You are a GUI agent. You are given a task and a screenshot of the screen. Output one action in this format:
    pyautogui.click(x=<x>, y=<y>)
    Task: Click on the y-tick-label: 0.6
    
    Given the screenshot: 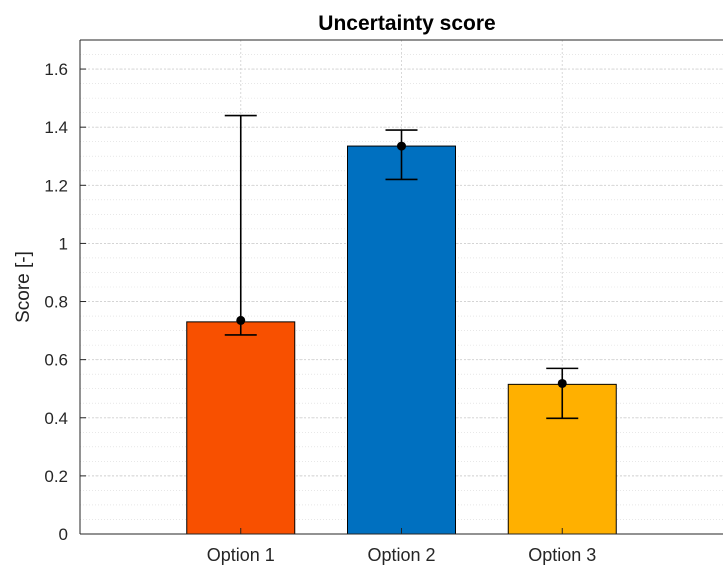 What is the action you would take?
    pyautogui.click(x=56, y=360)
    